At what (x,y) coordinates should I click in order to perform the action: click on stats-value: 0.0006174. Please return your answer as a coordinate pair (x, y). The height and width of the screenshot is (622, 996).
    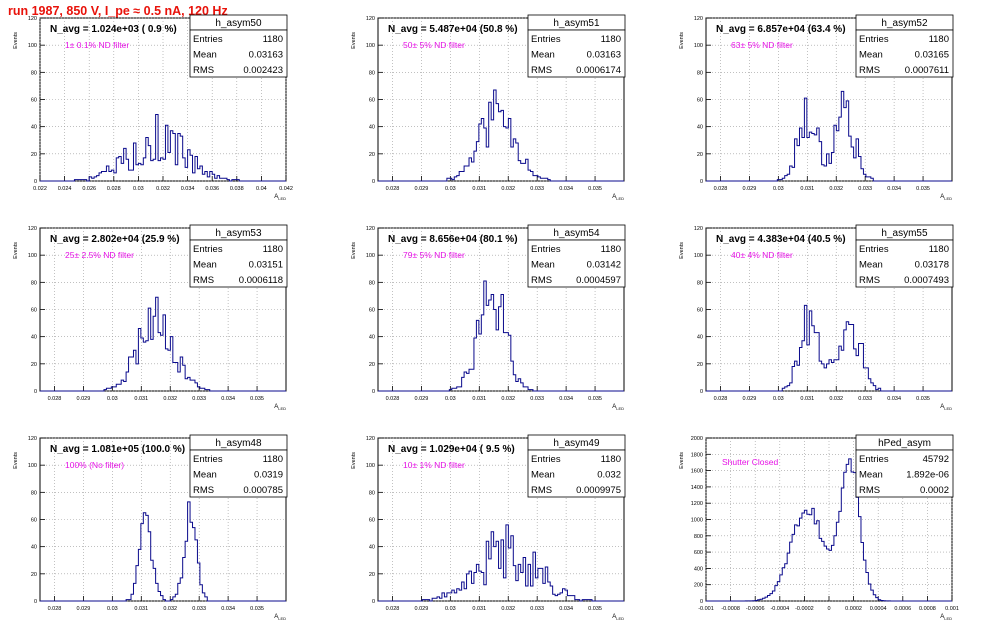
    Looking at the image, I should click on (598, 70).